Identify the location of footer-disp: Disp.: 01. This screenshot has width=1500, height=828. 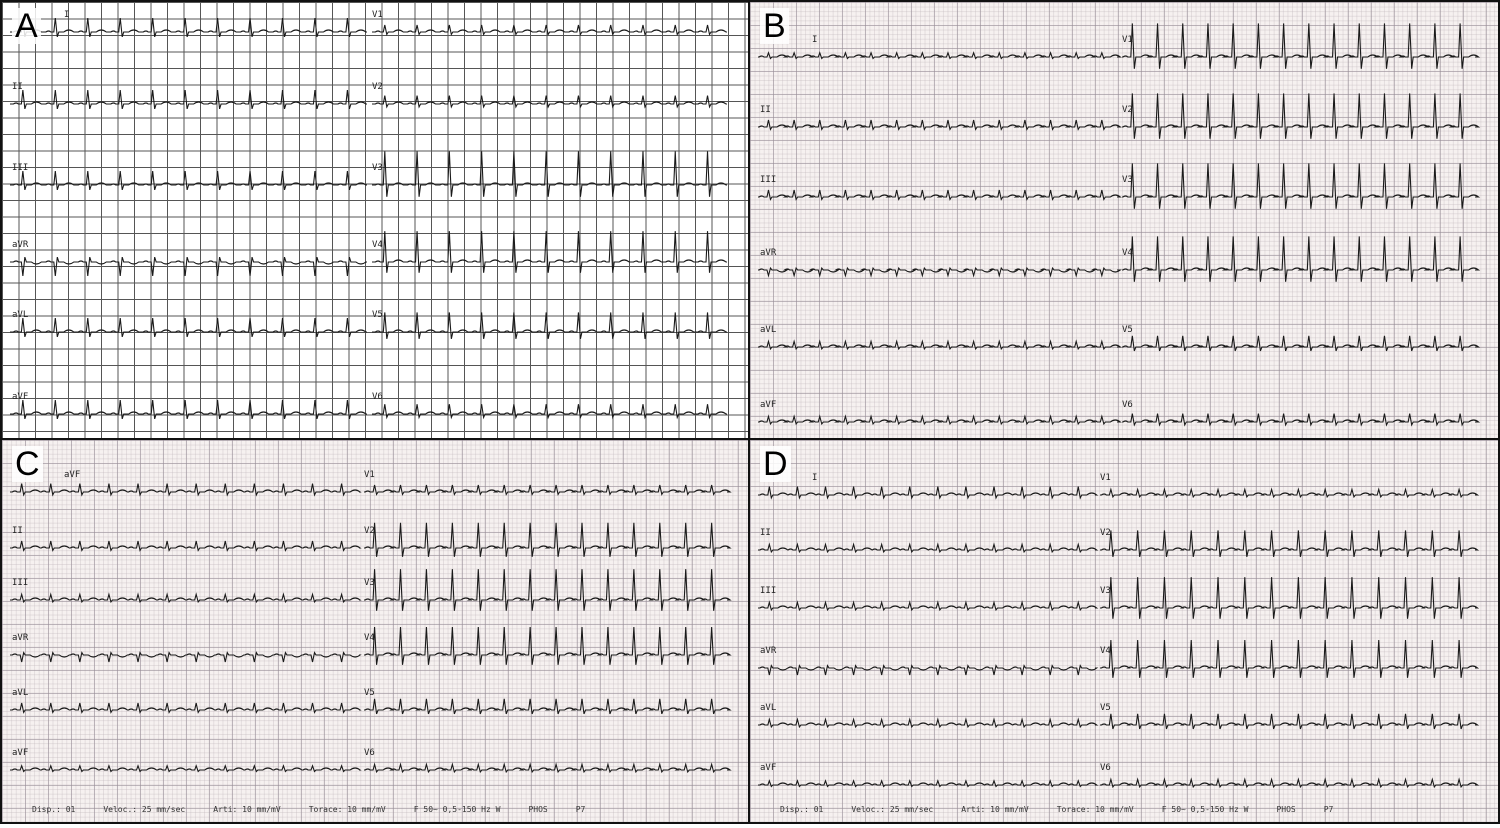
(54, 809).